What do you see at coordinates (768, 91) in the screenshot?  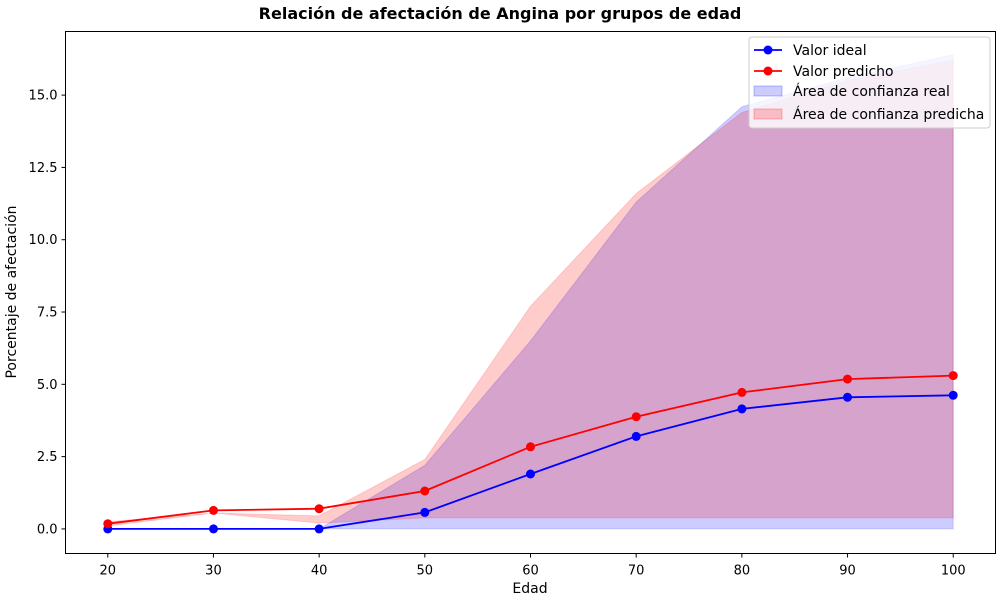 I see `legend-swatch-real` at bounding box center [768, 91].